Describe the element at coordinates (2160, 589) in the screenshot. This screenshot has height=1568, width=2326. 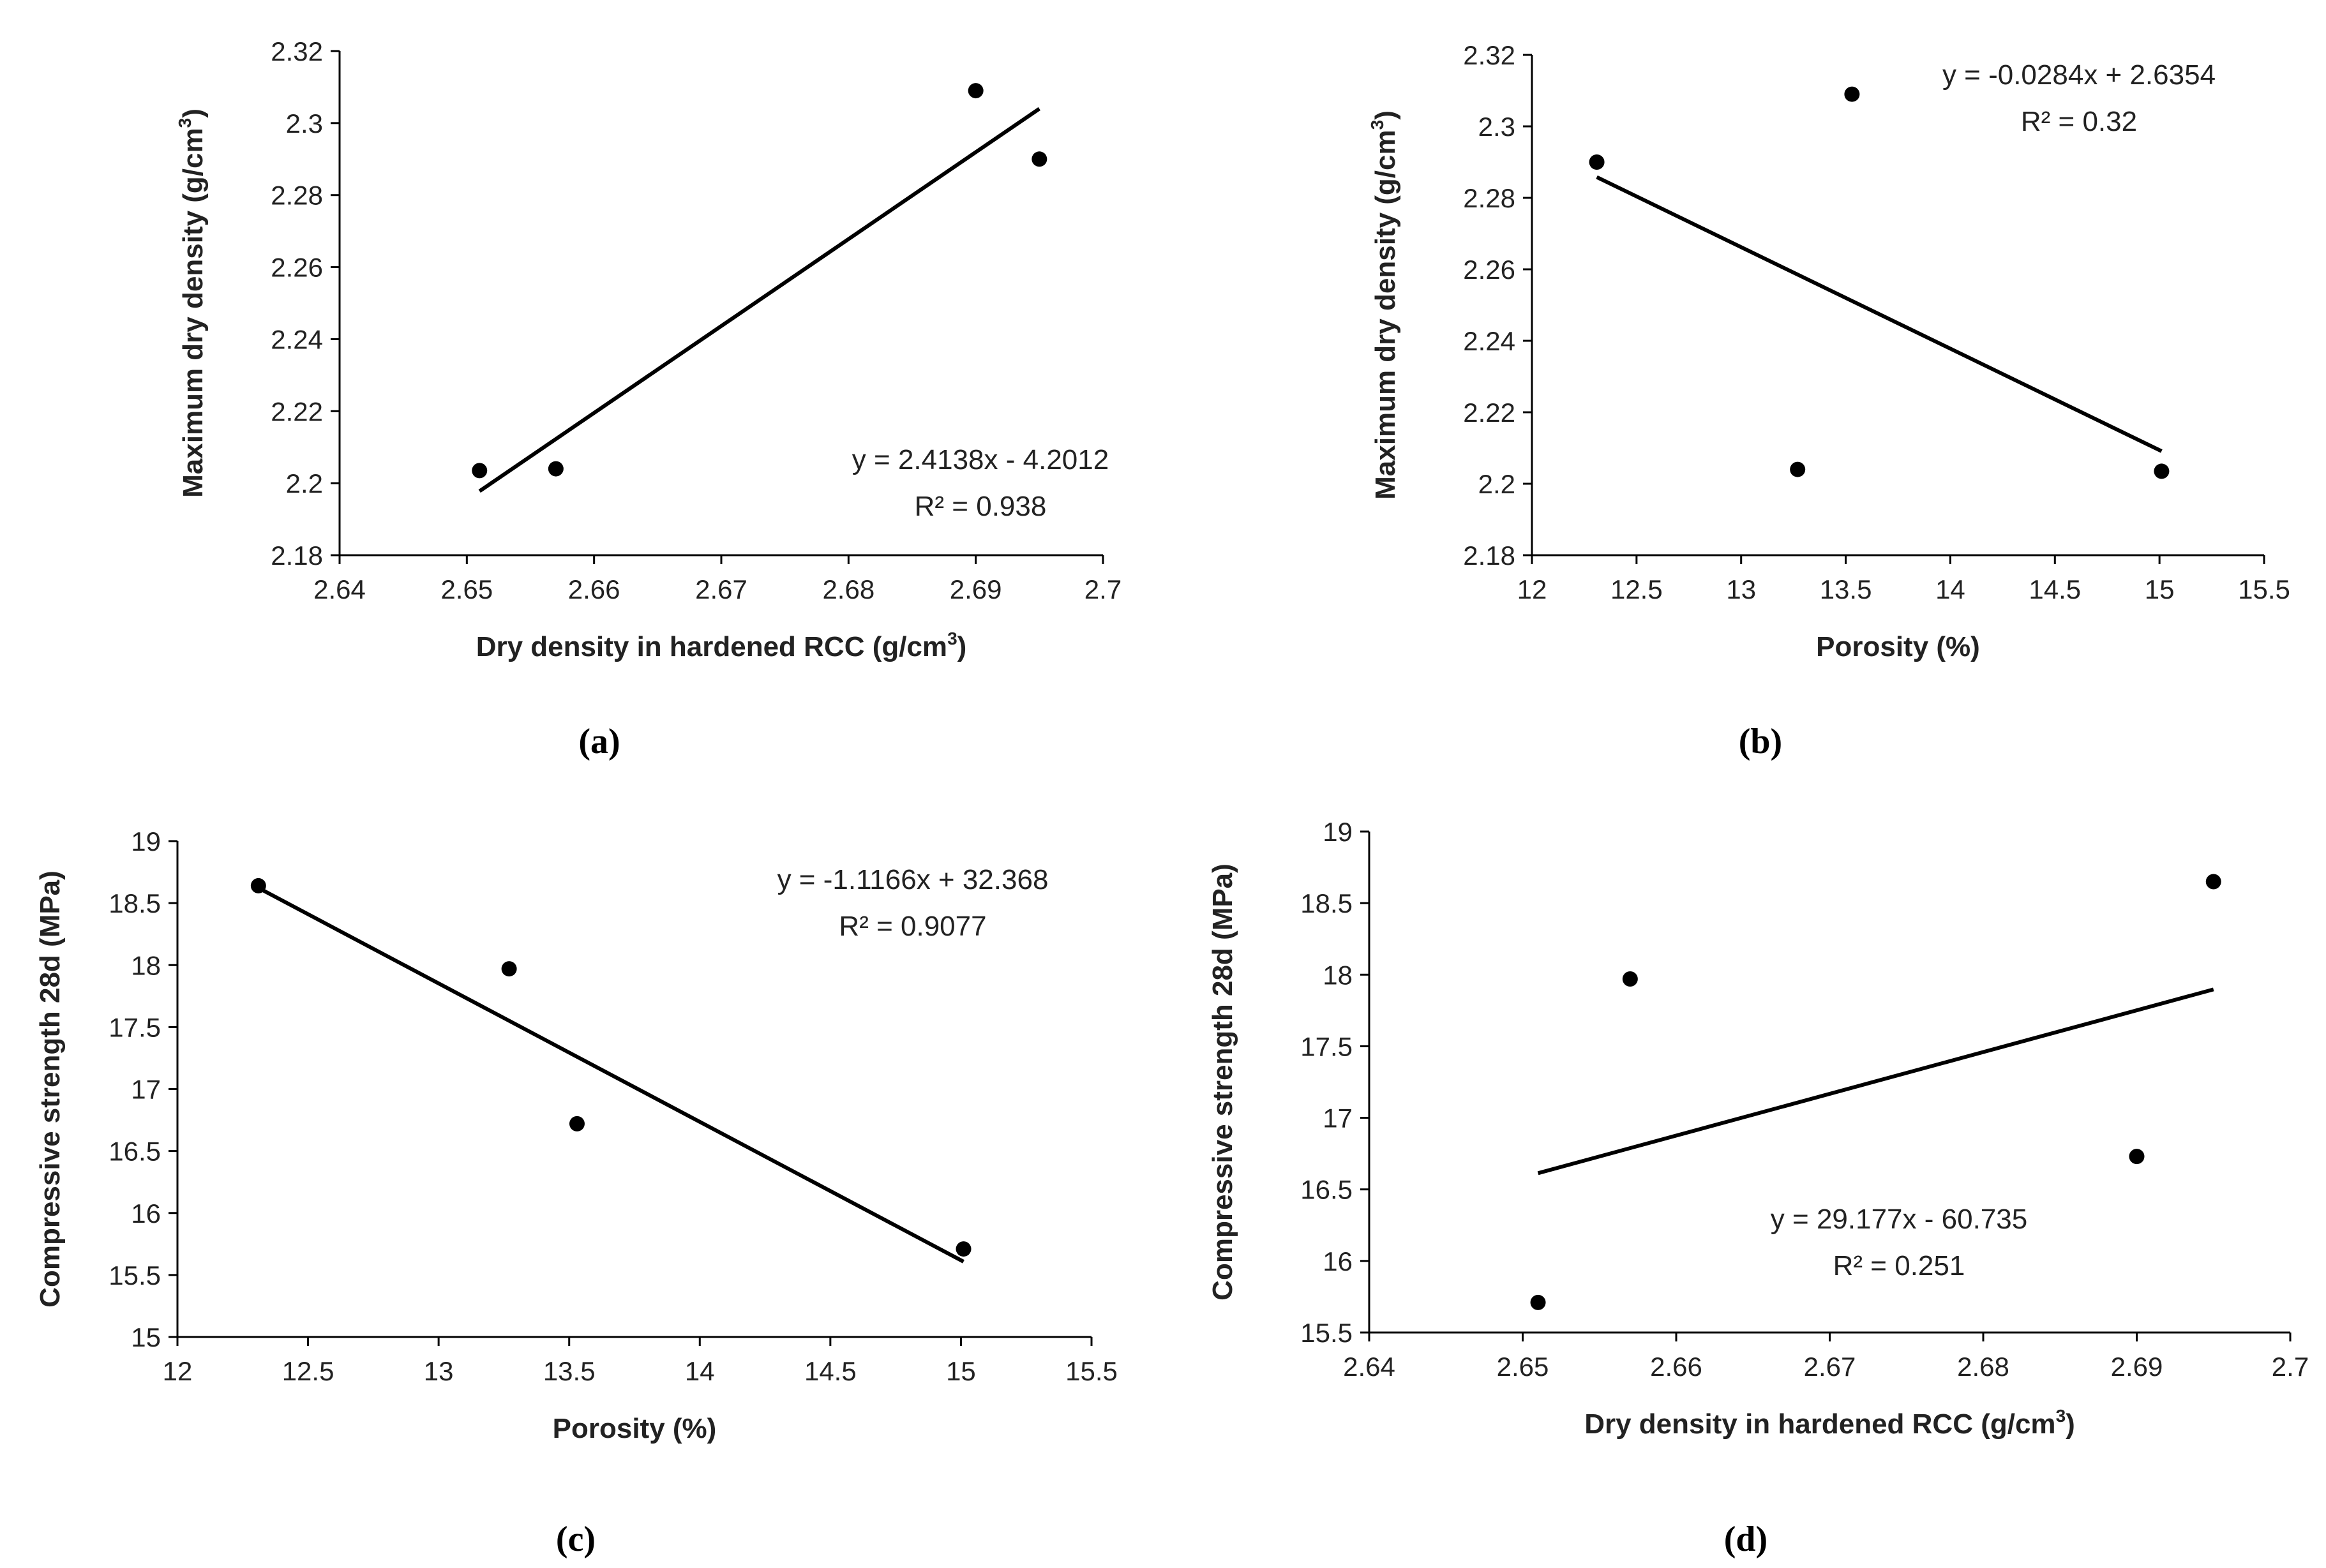
I see `x-tick-label: 15` at that location.